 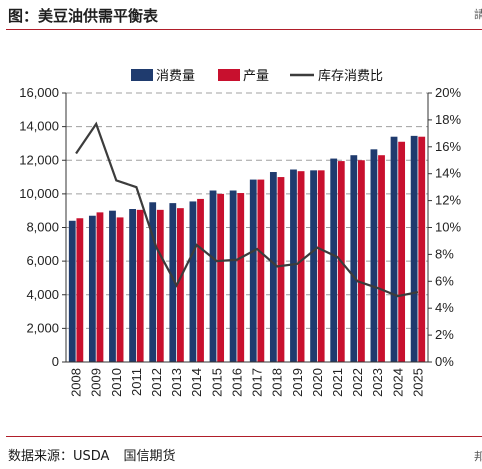 I want to click on source-note: 数据来源：USDA 国信期货, so click(x=91, y=454).